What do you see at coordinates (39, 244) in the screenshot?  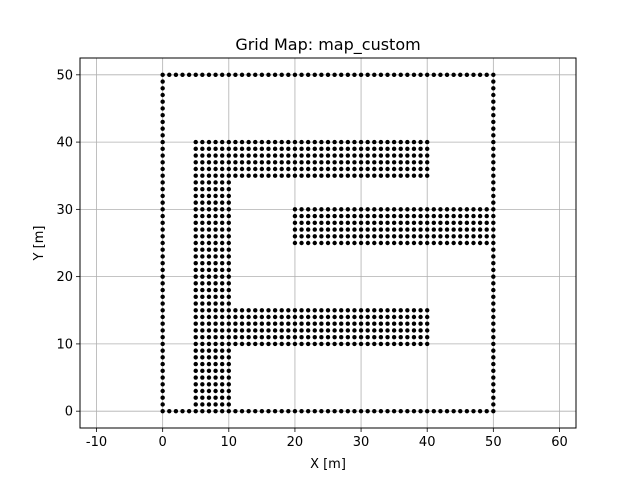 I see `y-axis-label: Y [m]` at bounding box center [39, 244].